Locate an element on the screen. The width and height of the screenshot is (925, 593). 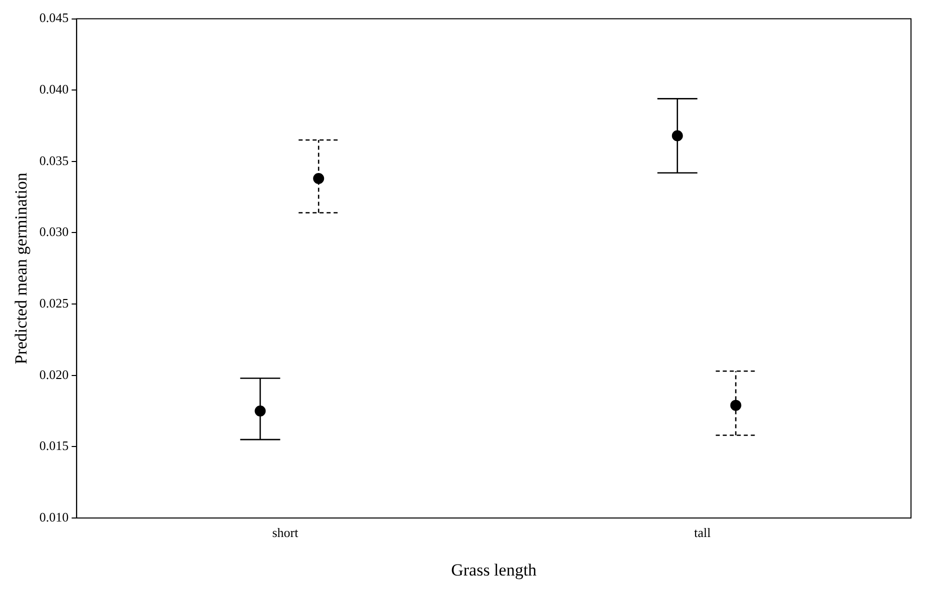
y-tick-label: 0.020 is located at coordinates (54, 374).